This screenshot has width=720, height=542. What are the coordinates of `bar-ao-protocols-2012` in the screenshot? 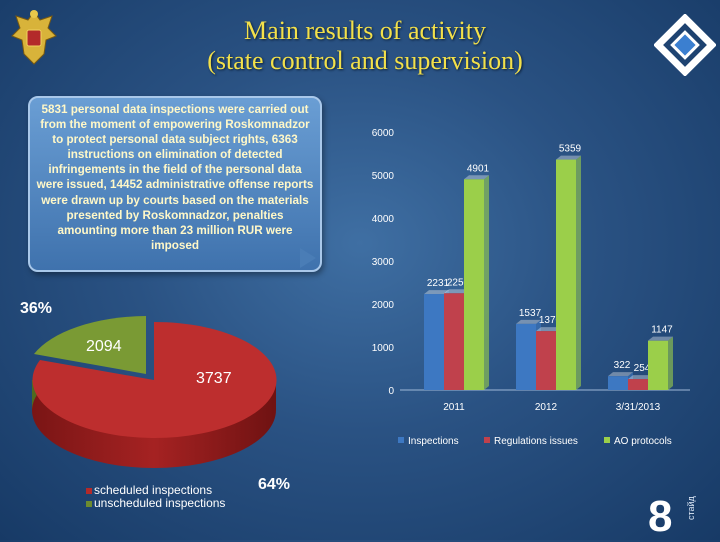 It's located at (566, 274).